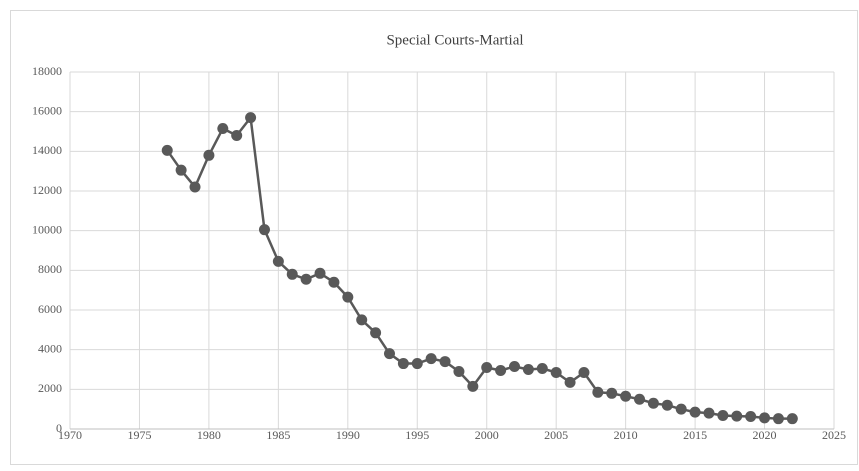  Describe the element at coordinates (348, 435) in the screenshot. I see `x-tick-label: 1990` at that location.